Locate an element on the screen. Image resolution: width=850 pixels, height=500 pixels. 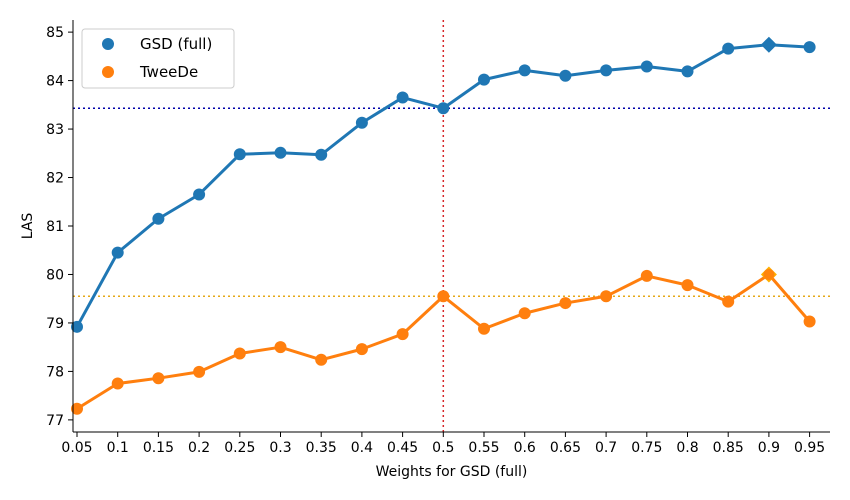
y-tick-label: 81 is located at coordinates (55, 227).